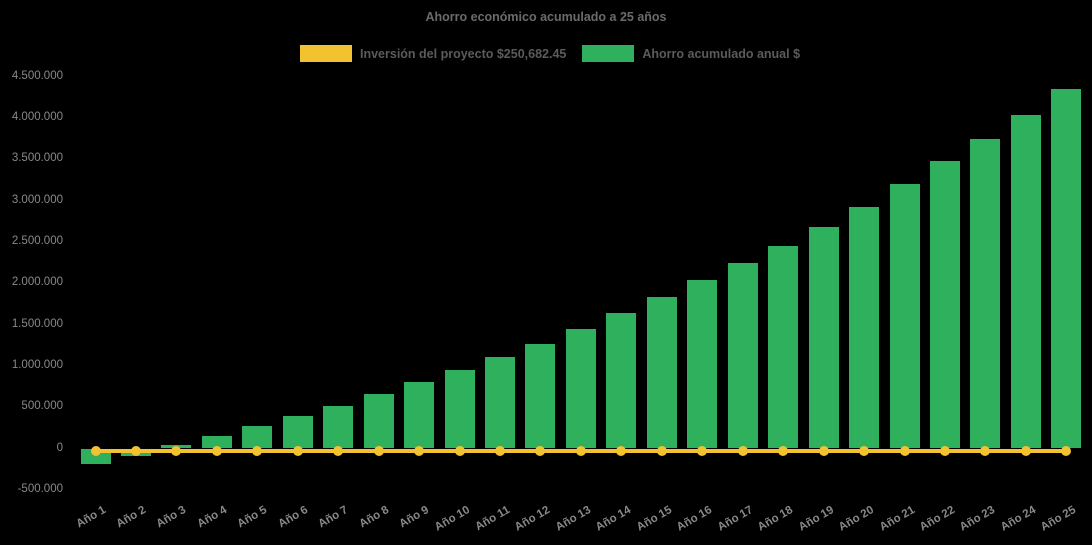  I want to click on legend-label-inversion: Inversión del proyecto $250,682.45, so click(463, 53).